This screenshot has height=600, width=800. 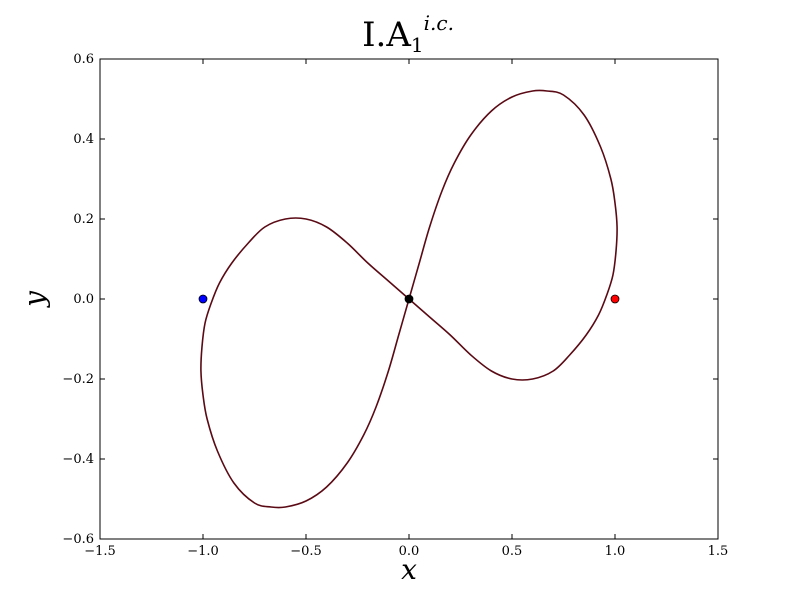 I want to click on x-tick-label: −1.0, so click(x=203, y=551).